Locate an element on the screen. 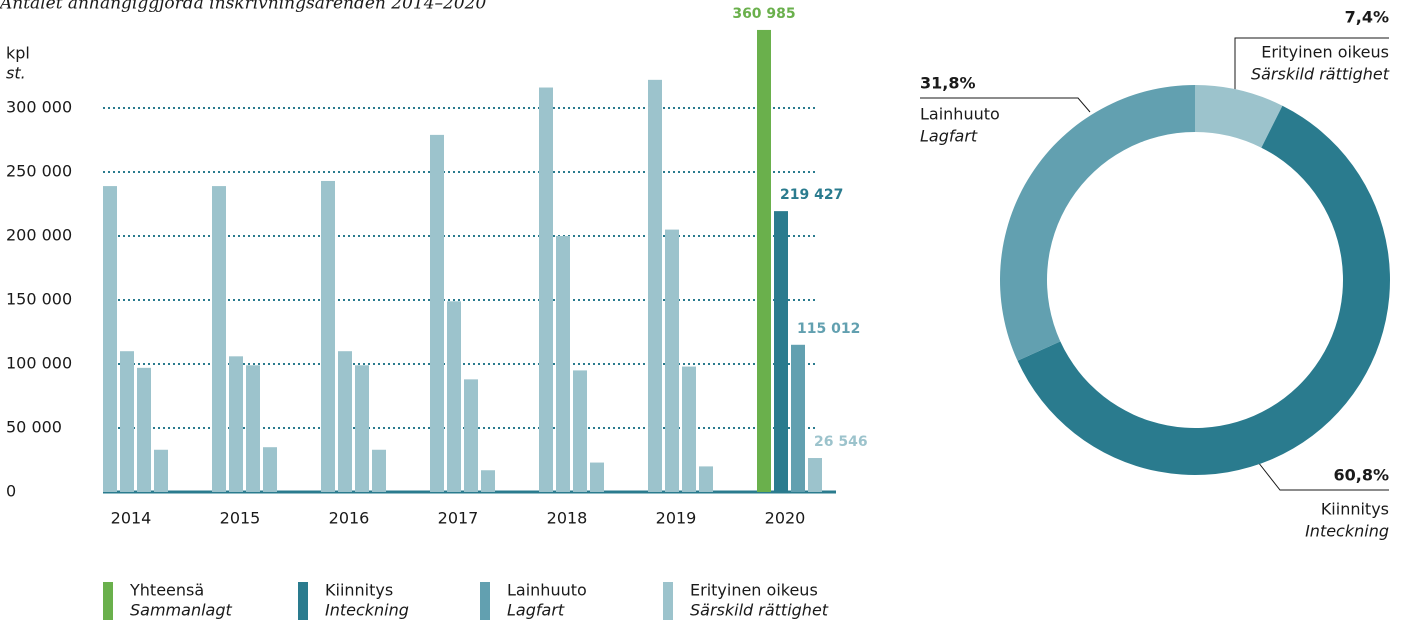  legend-label-sv: Lagfart is located at coordinates (536, 610).